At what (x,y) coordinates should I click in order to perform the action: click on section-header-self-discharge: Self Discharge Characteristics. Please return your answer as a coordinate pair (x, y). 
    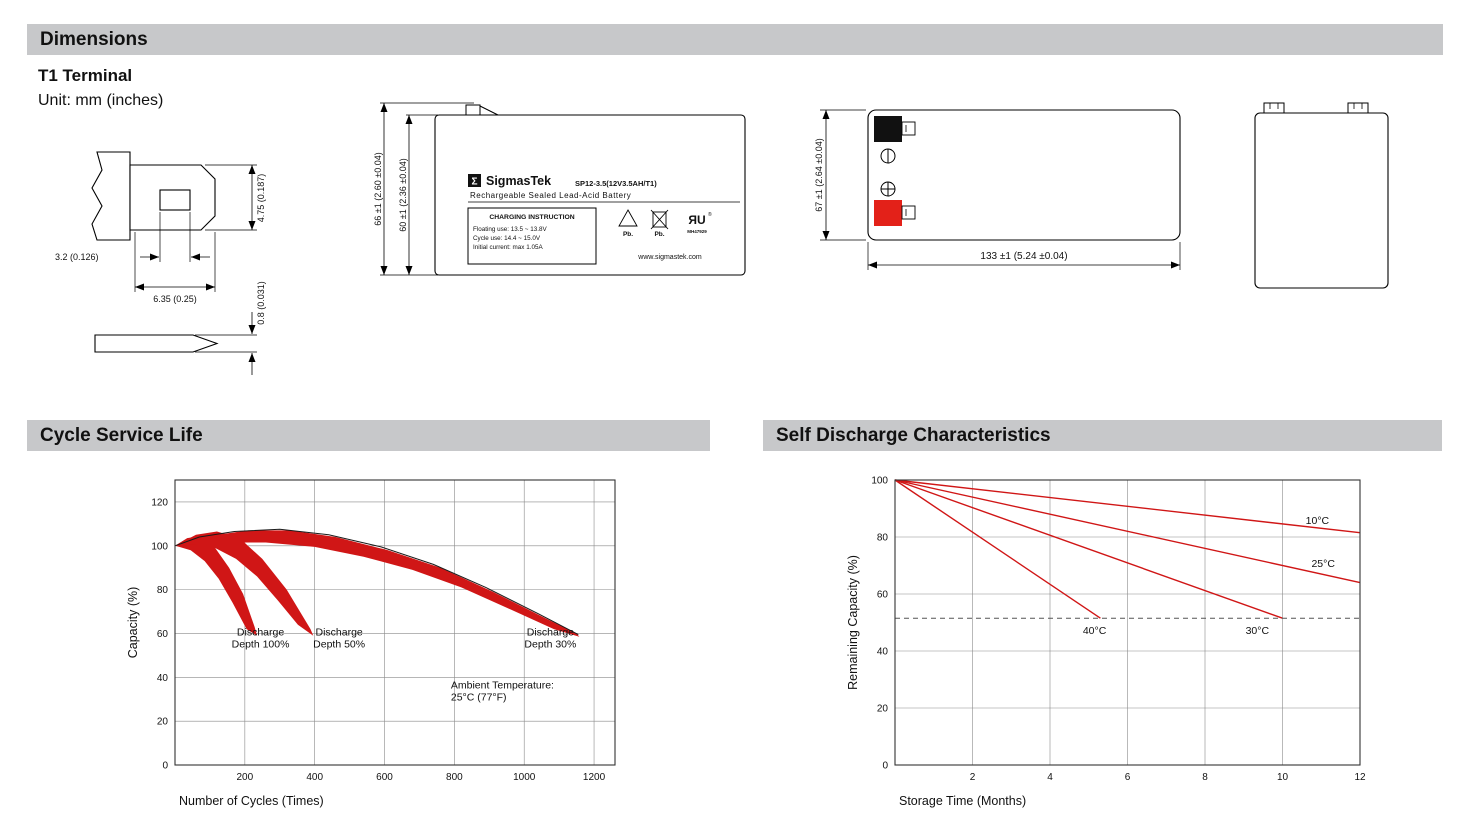
    Looking at the image, I should click on (1102, 435).